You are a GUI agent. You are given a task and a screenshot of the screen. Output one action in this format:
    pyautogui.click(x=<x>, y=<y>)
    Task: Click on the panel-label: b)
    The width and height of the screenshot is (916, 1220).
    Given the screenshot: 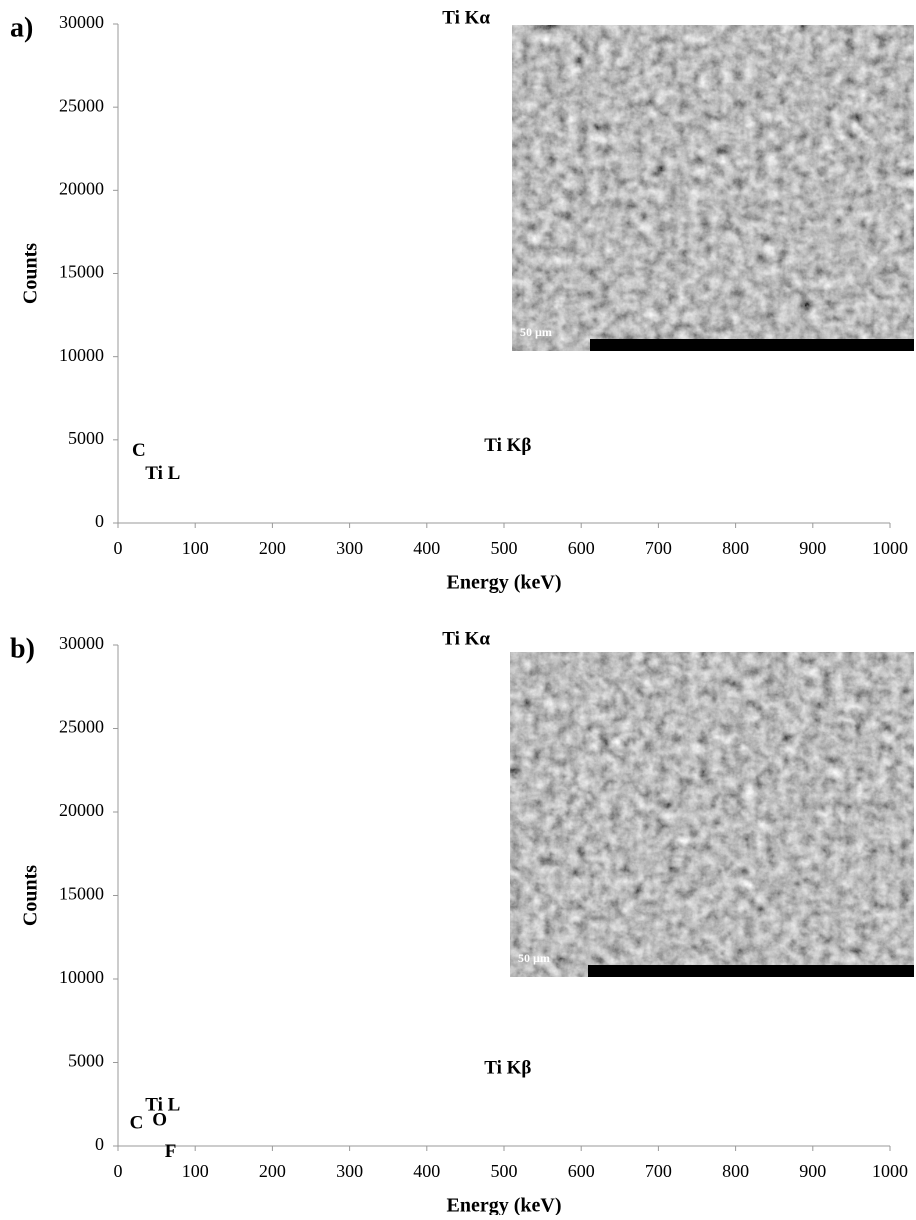 What is the action you would take?
    pyautogui.click(x=22, y=648)
    